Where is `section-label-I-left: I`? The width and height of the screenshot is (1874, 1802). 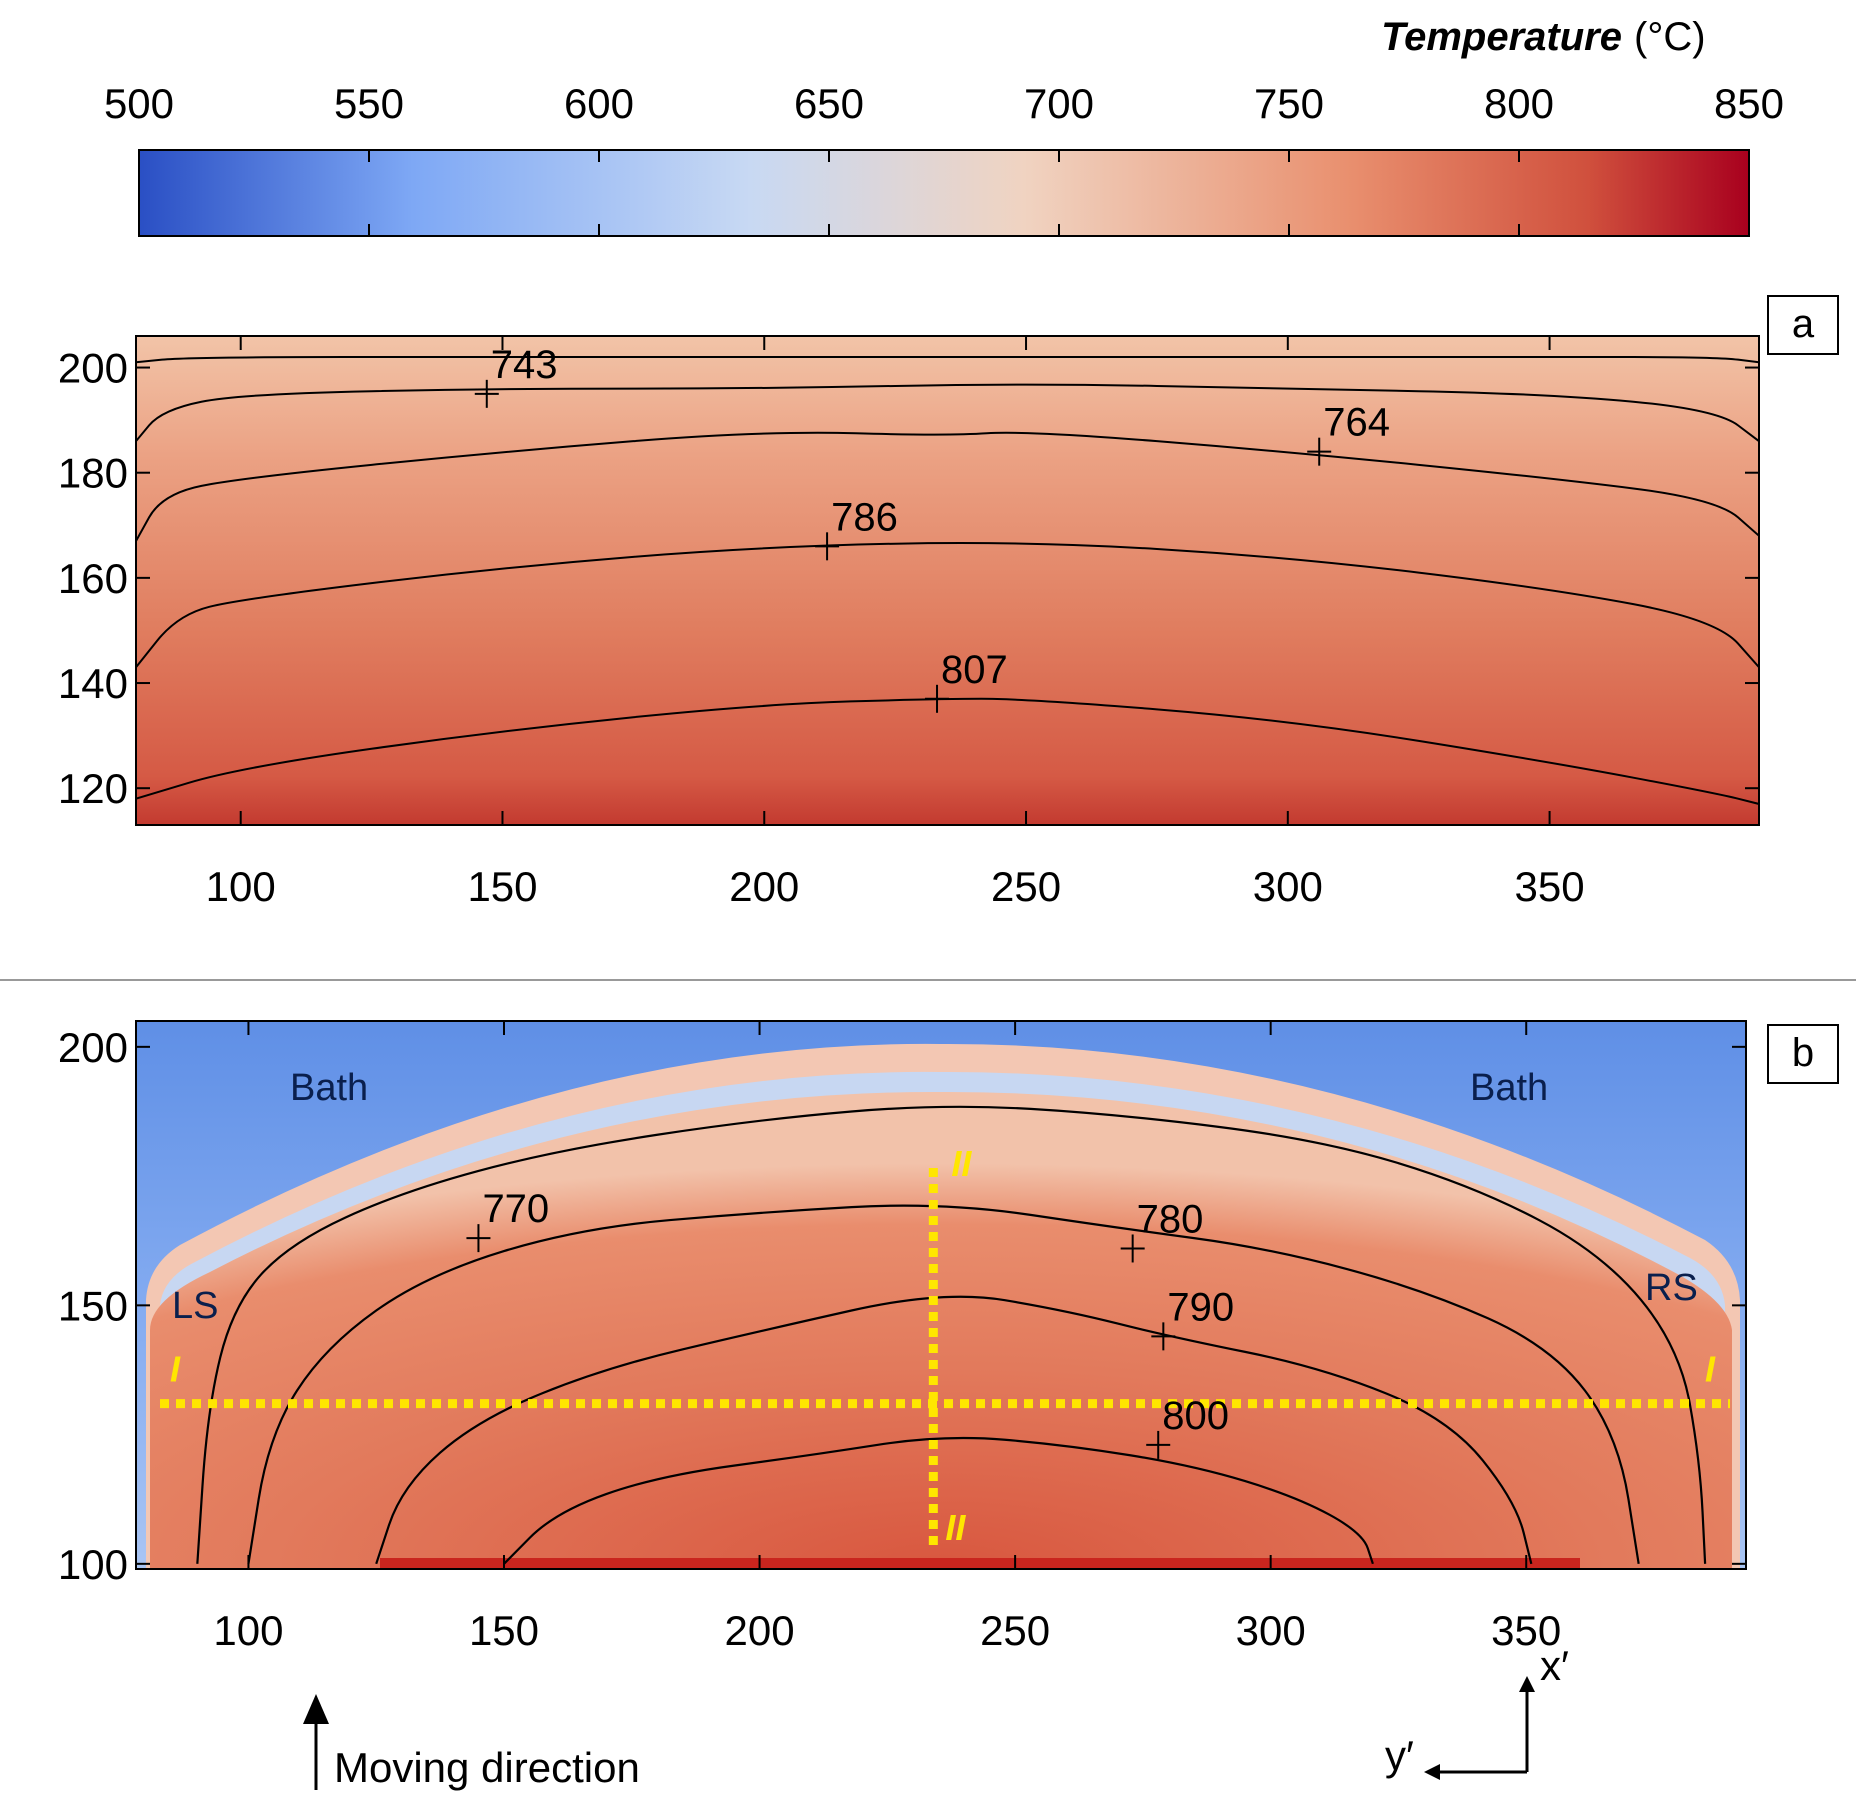 section-label-I-left: I is located at coordinates (175, 1369).